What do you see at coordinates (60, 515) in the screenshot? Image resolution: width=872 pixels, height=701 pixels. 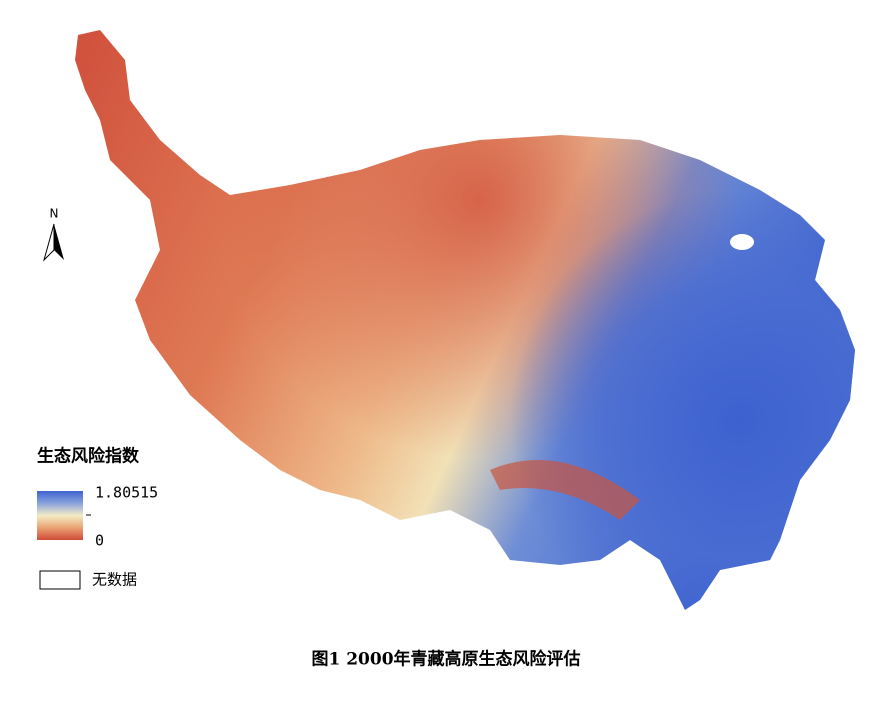 I see `legend-ramp` at bounding box center [60, 515].